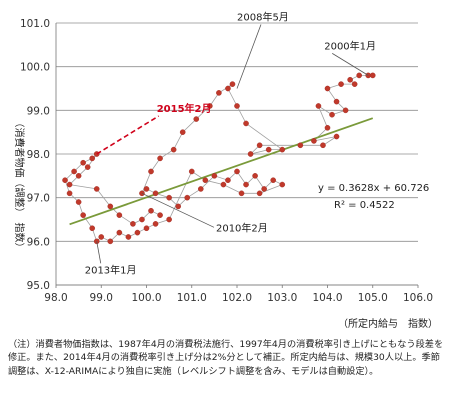 The height and width of the screenshot is (405, 450). Describe the element at coordinates (350, 45) in the screenshot. I see `annotation-label: 2000年1月` at that location.